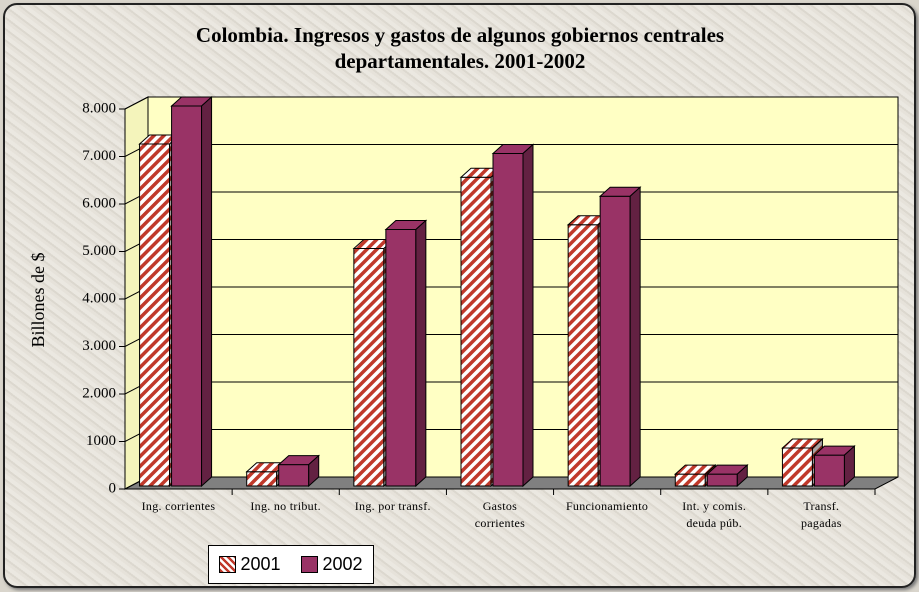 The width and height of the screenshot is (919, 592). I want to click on y-tick-label: 3.000, so click(99, 346).